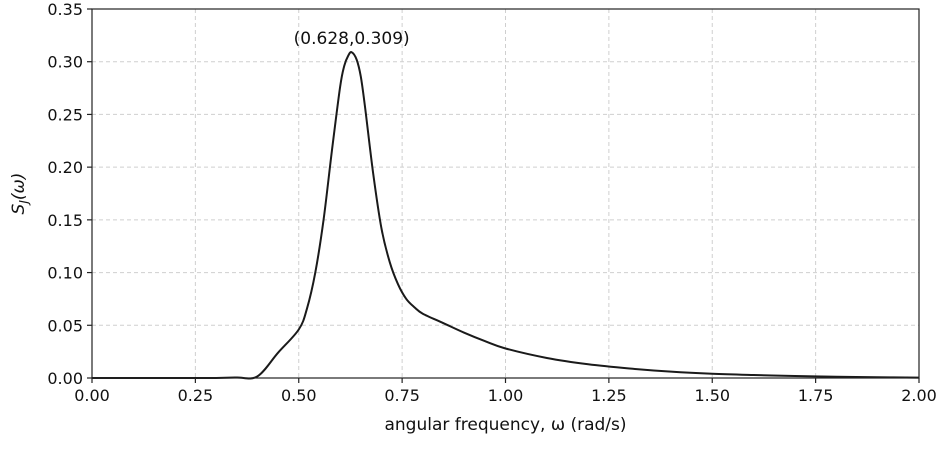 The height and width of the screenshot is (450, 945). Describe the element at coordinates (65, 62) in the screenshot. I see `y-tick-label: 0.30` at that location.